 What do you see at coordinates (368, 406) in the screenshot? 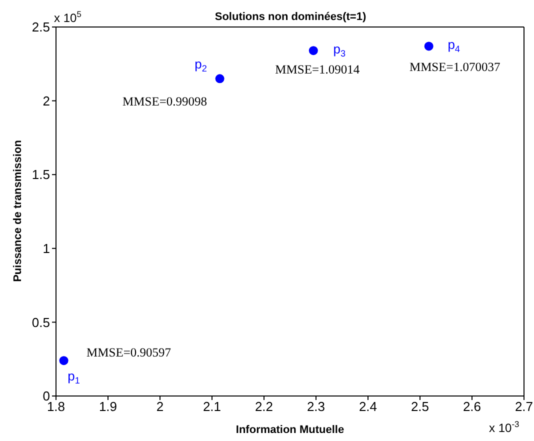
I see `x-tick-label: 2.4` at bounding box center [368, 406].